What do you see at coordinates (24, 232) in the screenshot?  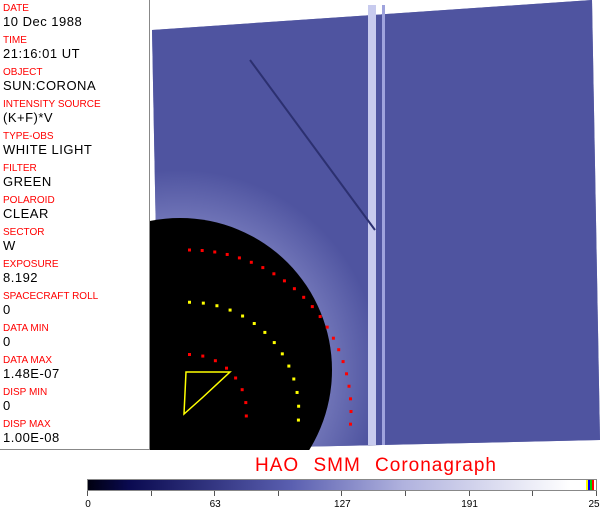 I see `field-label: SECTOR` at bounding box center [24, 232].